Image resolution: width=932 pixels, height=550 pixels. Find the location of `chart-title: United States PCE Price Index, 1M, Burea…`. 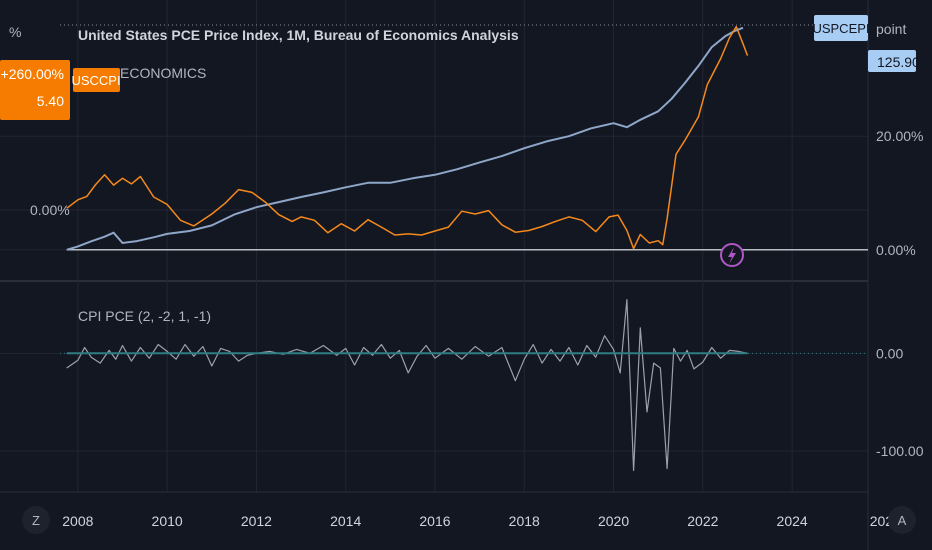

chart-title: United States PCE Price Index, 1M, Burea… is located at coordinates (298, 35).